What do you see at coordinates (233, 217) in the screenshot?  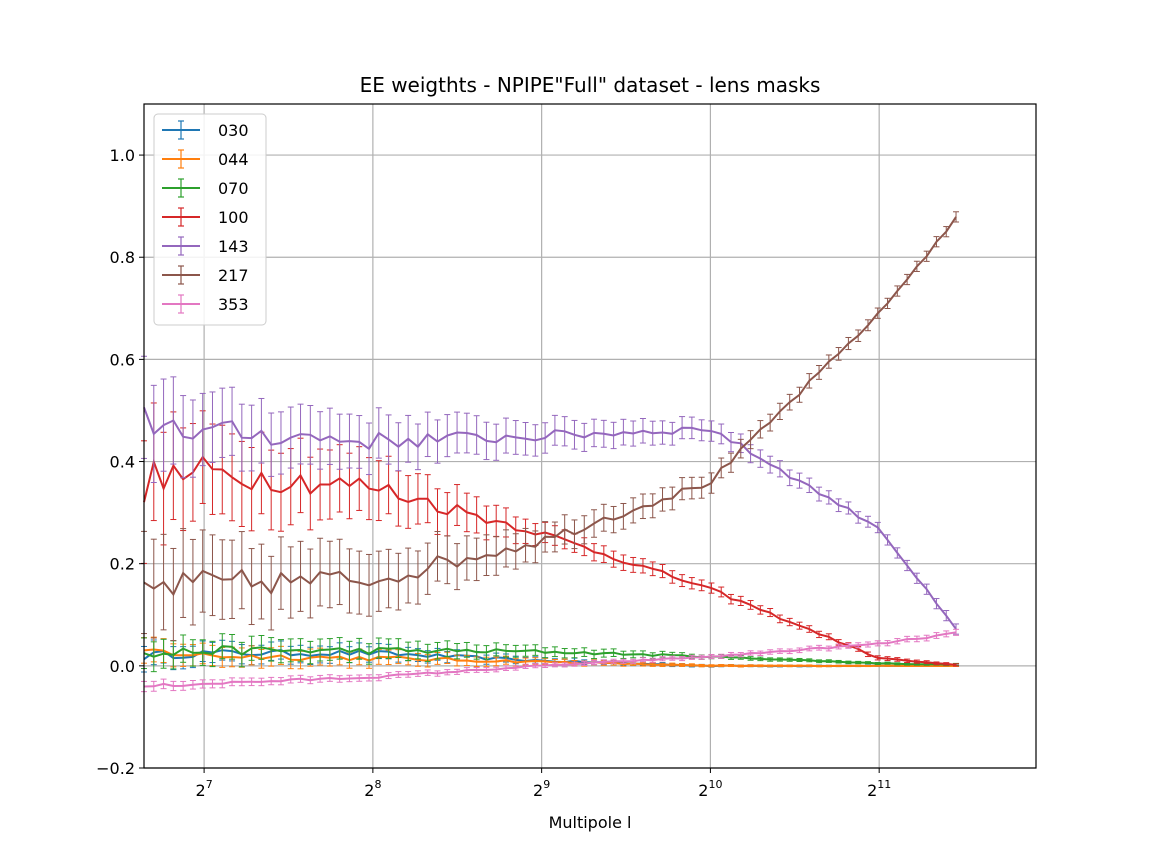 I see `legend-label: 100` at bounding box center [233, 217].